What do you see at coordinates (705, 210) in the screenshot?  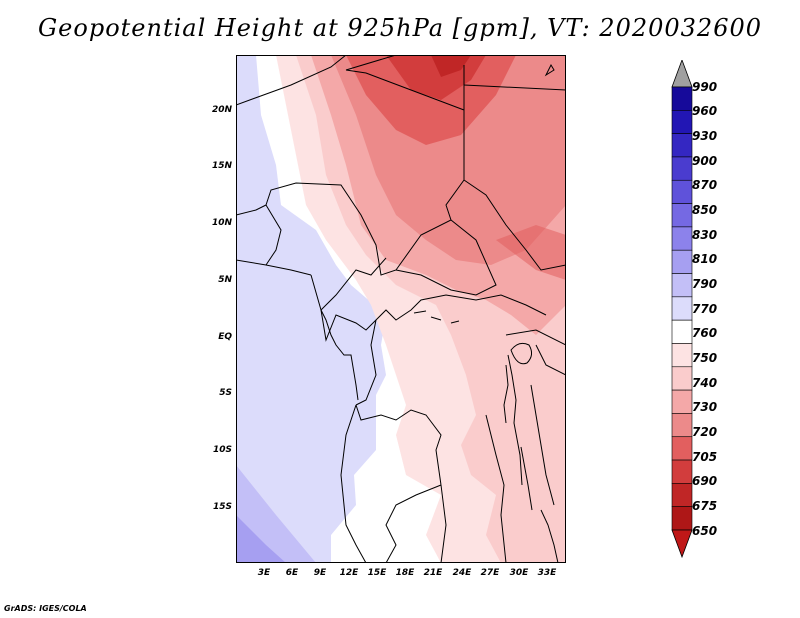 I see `colorbar-label-850: 850` at bounding box center [705, 210].